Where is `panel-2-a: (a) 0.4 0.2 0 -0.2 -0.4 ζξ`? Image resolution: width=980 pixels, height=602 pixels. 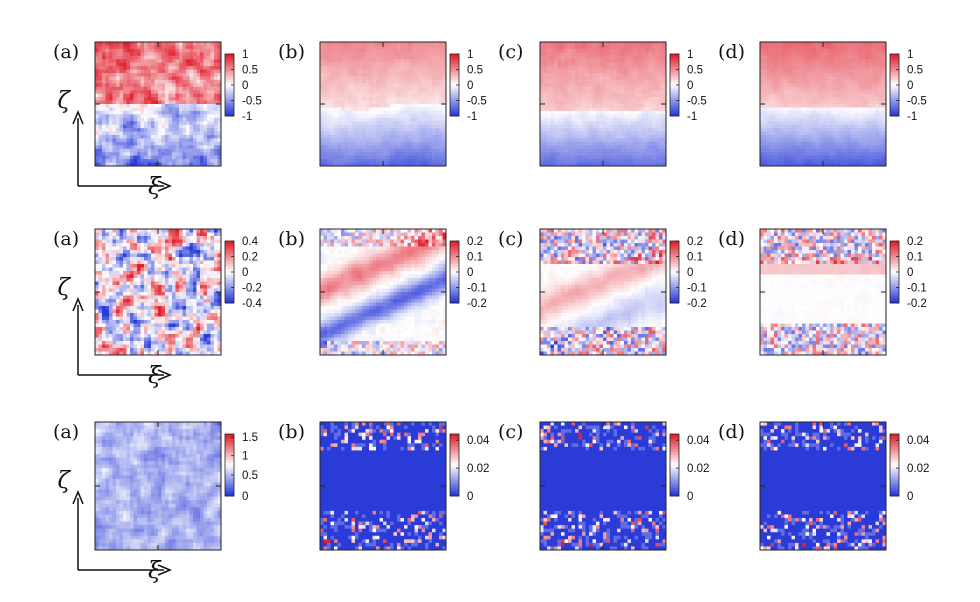
panel-2-a: (a) 0.4 0.2 0 -0.2 -0.4 ζξ is located at coordinates (157, 308).